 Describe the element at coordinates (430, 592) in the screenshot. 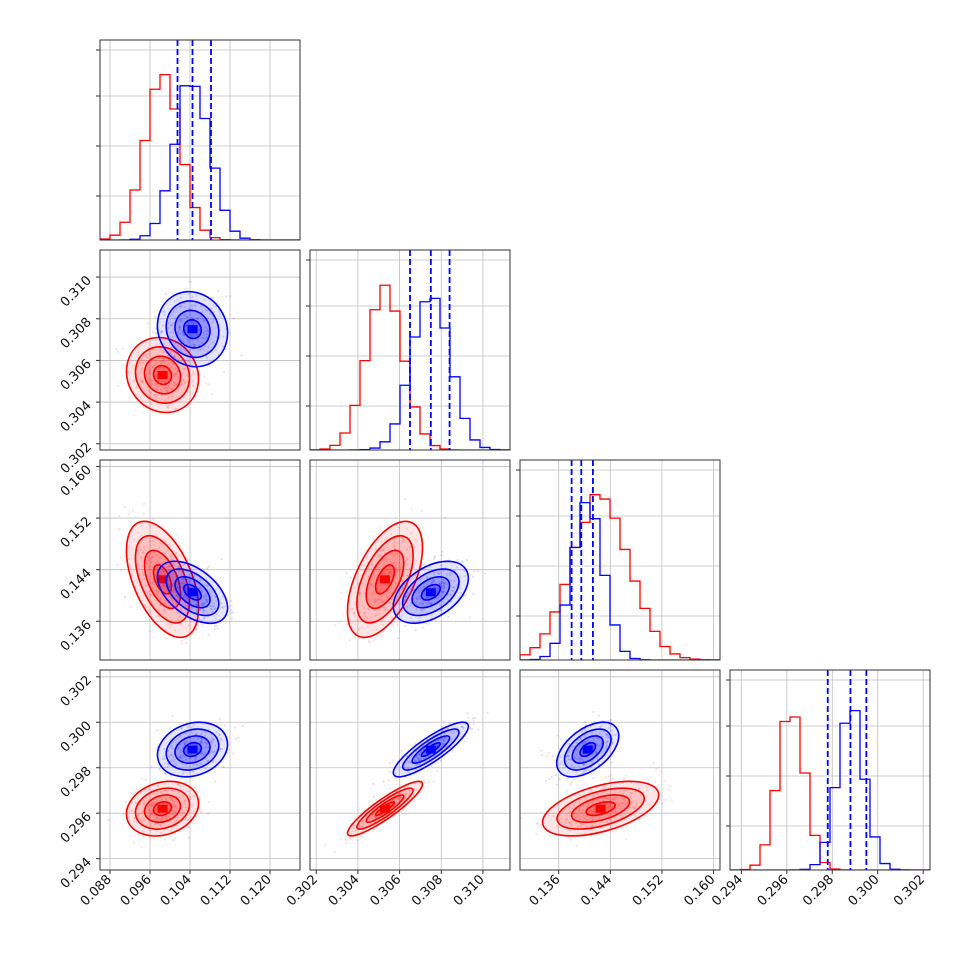

I see `density-peak-blue` at that location.